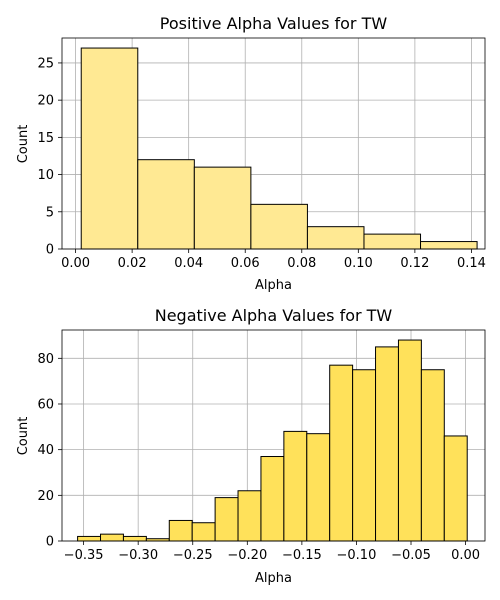  I want to click on y-ticks: 0 5 10 15 20 25, so click(49, 157).